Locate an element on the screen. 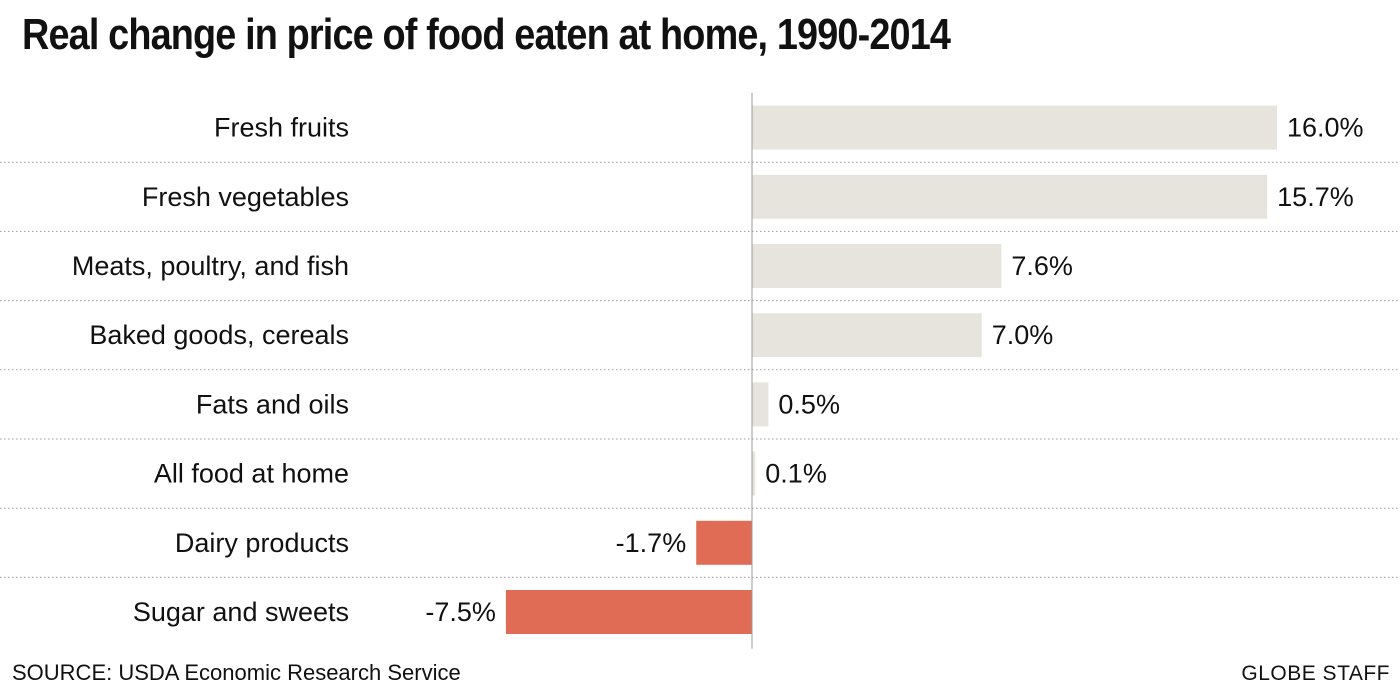 Image resolution: width=1400 pixels, height=700 pixels. category-label: Fresh vegetables is located at coordinates (245, 197).